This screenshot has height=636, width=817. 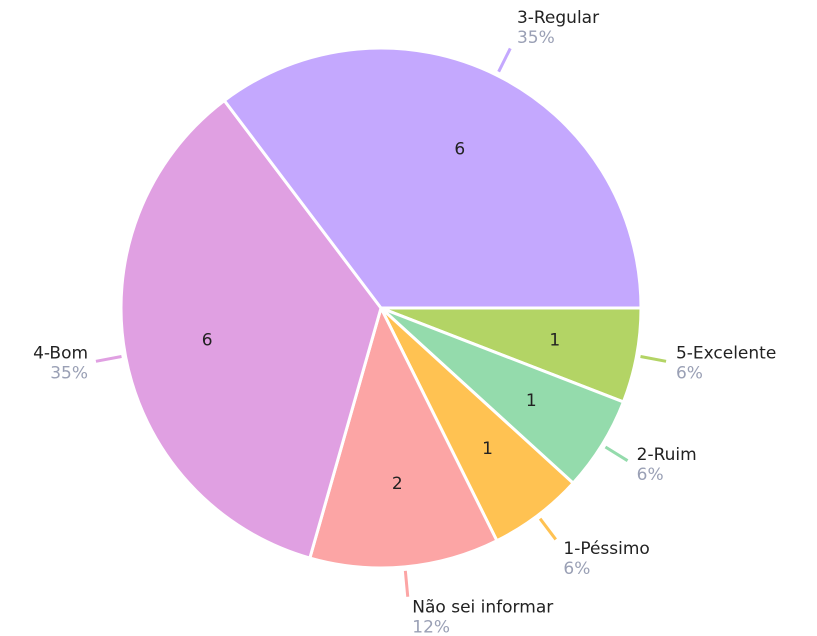 I want to click on slice-label: Não sei informar, so click(x=482, y=608).